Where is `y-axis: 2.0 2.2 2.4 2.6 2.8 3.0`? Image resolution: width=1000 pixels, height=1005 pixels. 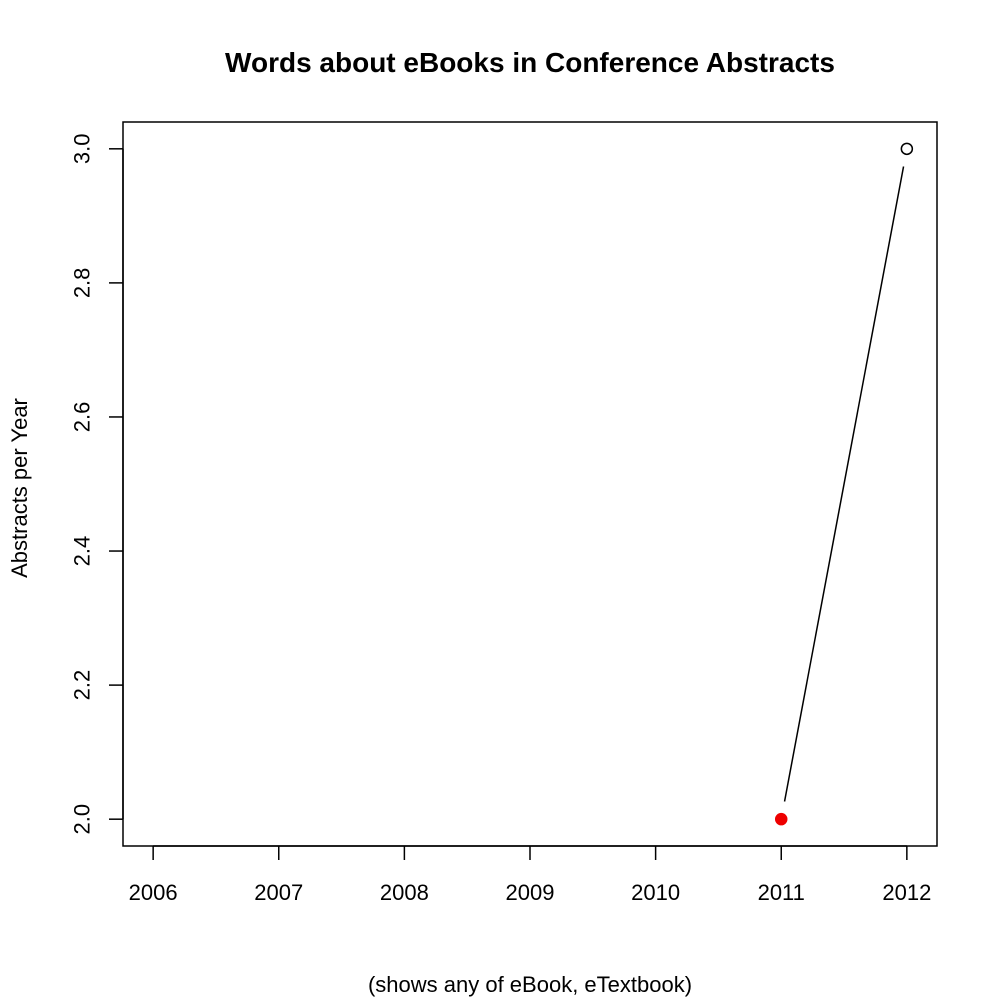 y-axis: 2.0 2.2 2.4 2.6 2.8 3.0 is located at coordinates (97, 484).